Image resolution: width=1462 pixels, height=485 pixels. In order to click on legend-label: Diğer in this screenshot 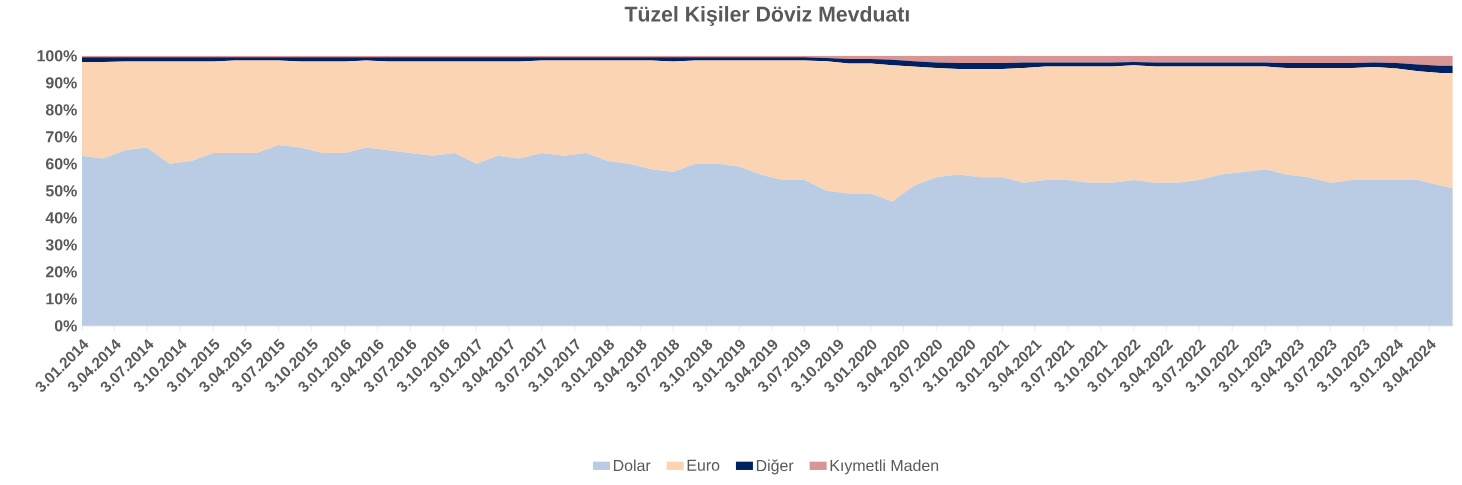, I will do `click(775, 467)`.